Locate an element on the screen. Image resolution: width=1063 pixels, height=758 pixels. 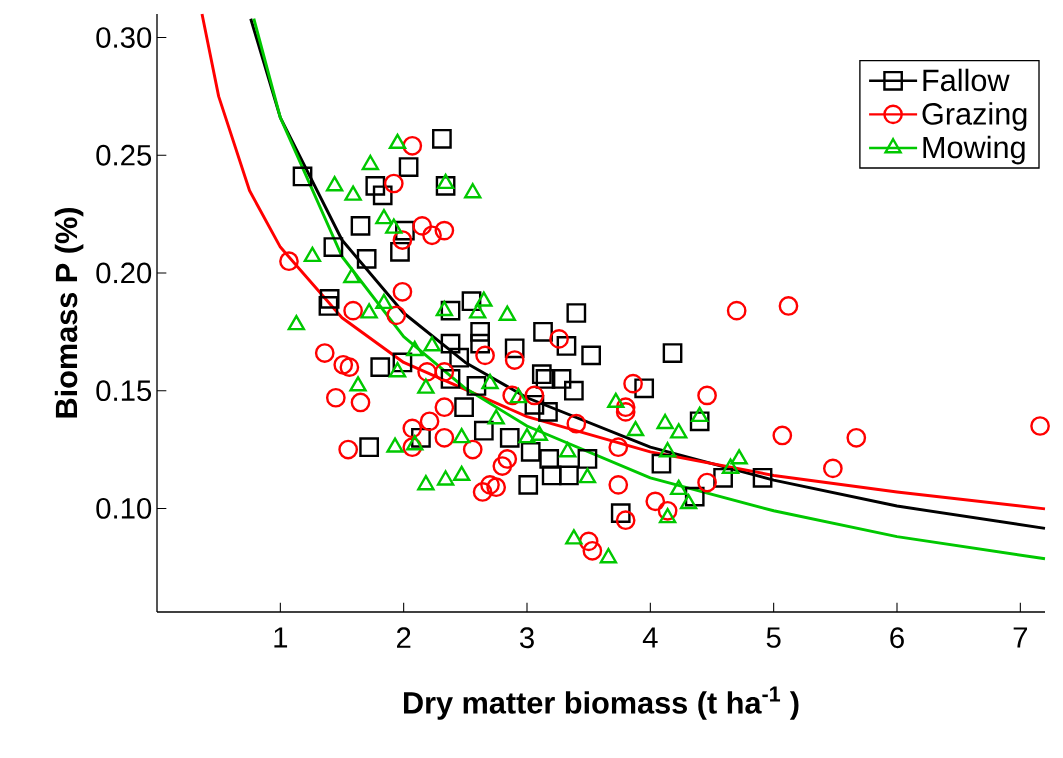
legend-label: Grazing is located at coordinates (974, 116).